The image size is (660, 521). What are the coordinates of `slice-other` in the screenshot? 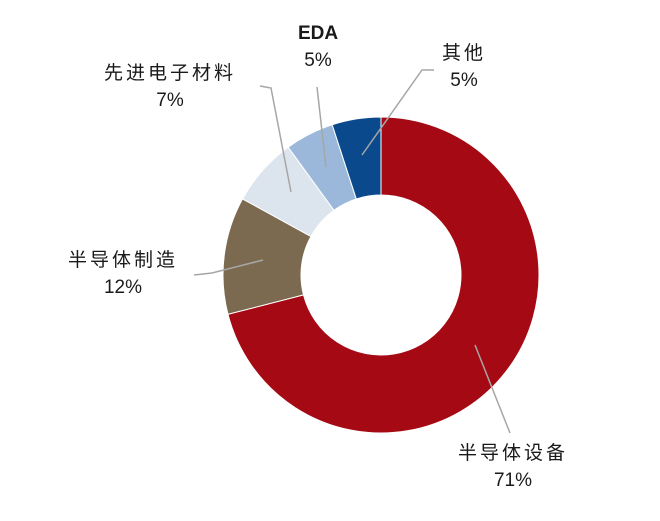 It's located at (356, 158).